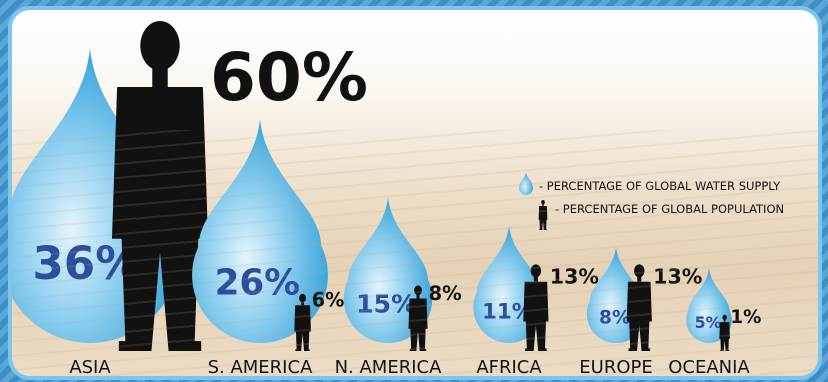 This screenshot has height=382, width=828. What do you see at coordinates (615, 366) in the screenshot?
I see `category-label-europe: EUROPE` at bounding box center [615, 366].